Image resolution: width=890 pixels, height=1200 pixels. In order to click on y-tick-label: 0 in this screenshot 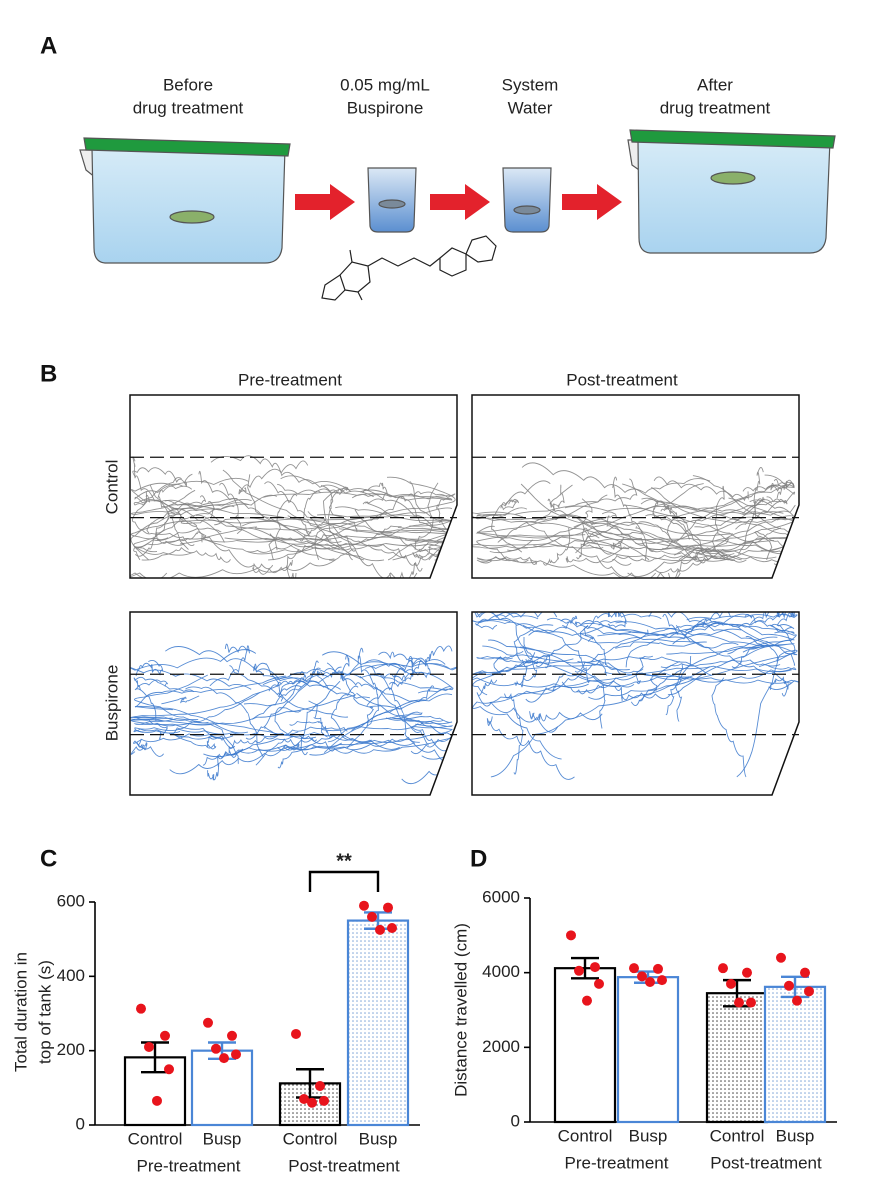, I will do `click(80, 1123)`.